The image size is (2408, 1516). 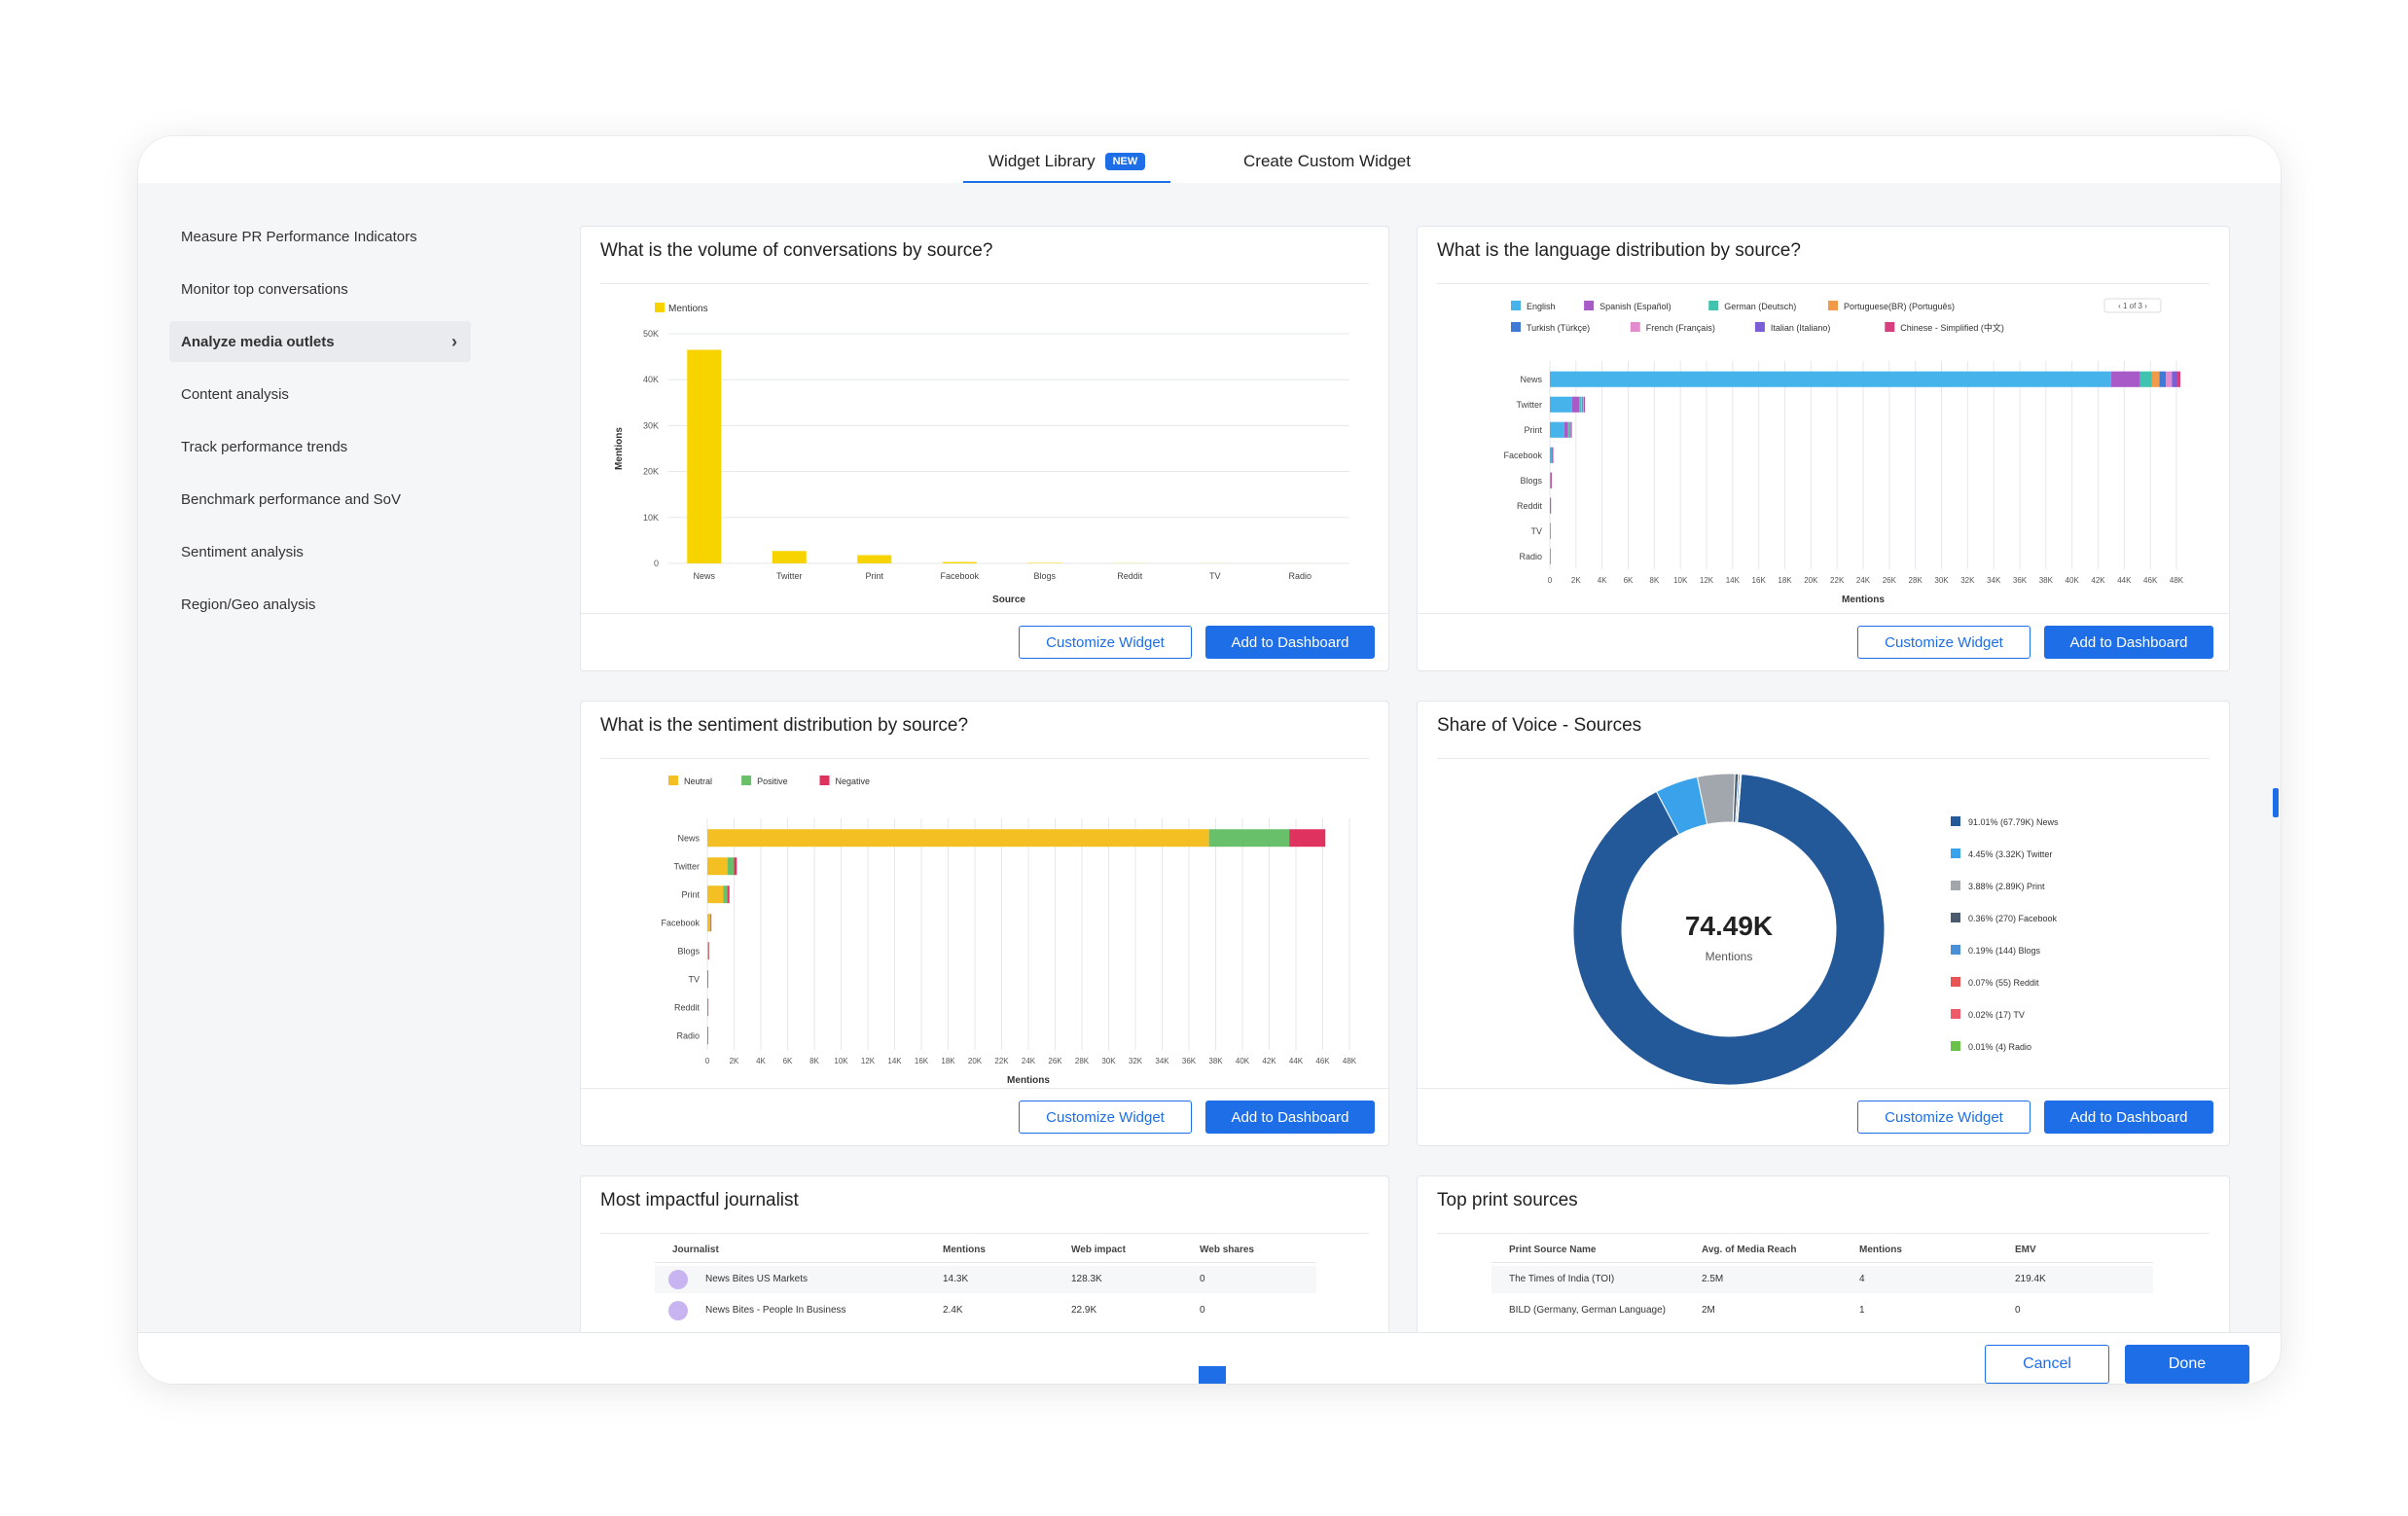 What do you see at coordinates (2276, 802) in the screenshot?
I see `scrollbar-thumb` at bounding box center [2276, 802].